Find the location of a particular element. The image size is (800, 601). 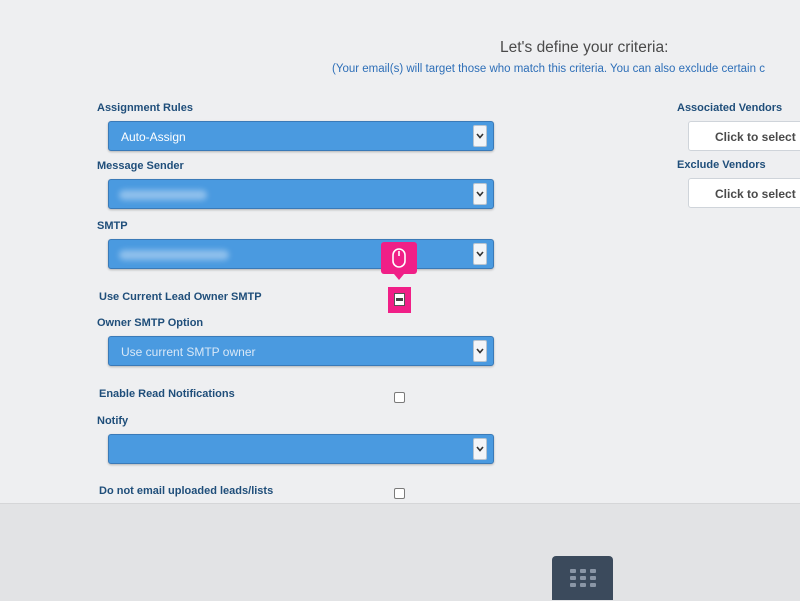

exclude-vendors-placeholder: Click to select is located at coordinates (755, 194).